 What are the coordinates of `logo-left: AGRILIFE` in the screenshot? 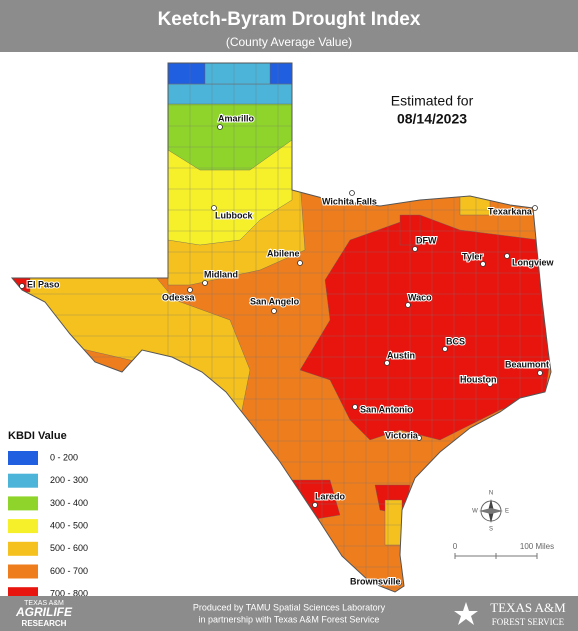 It's located at (44, 612).